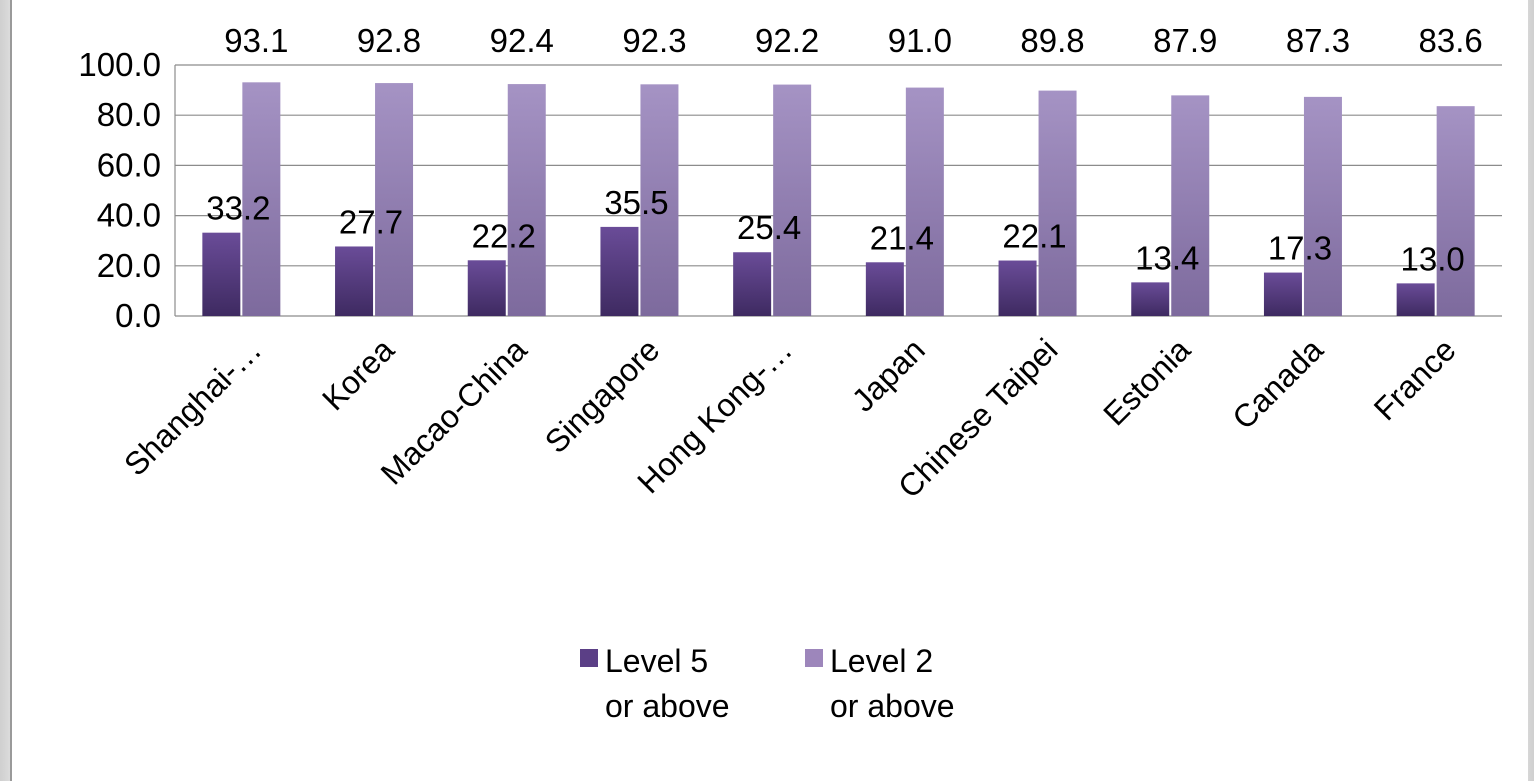 This screenshot has width=1534, height=781. What do you see at coordinates (654, 40) in the screenshot?
I see `data-label-level2-3: 92.3` at bounding box center [654, 40].